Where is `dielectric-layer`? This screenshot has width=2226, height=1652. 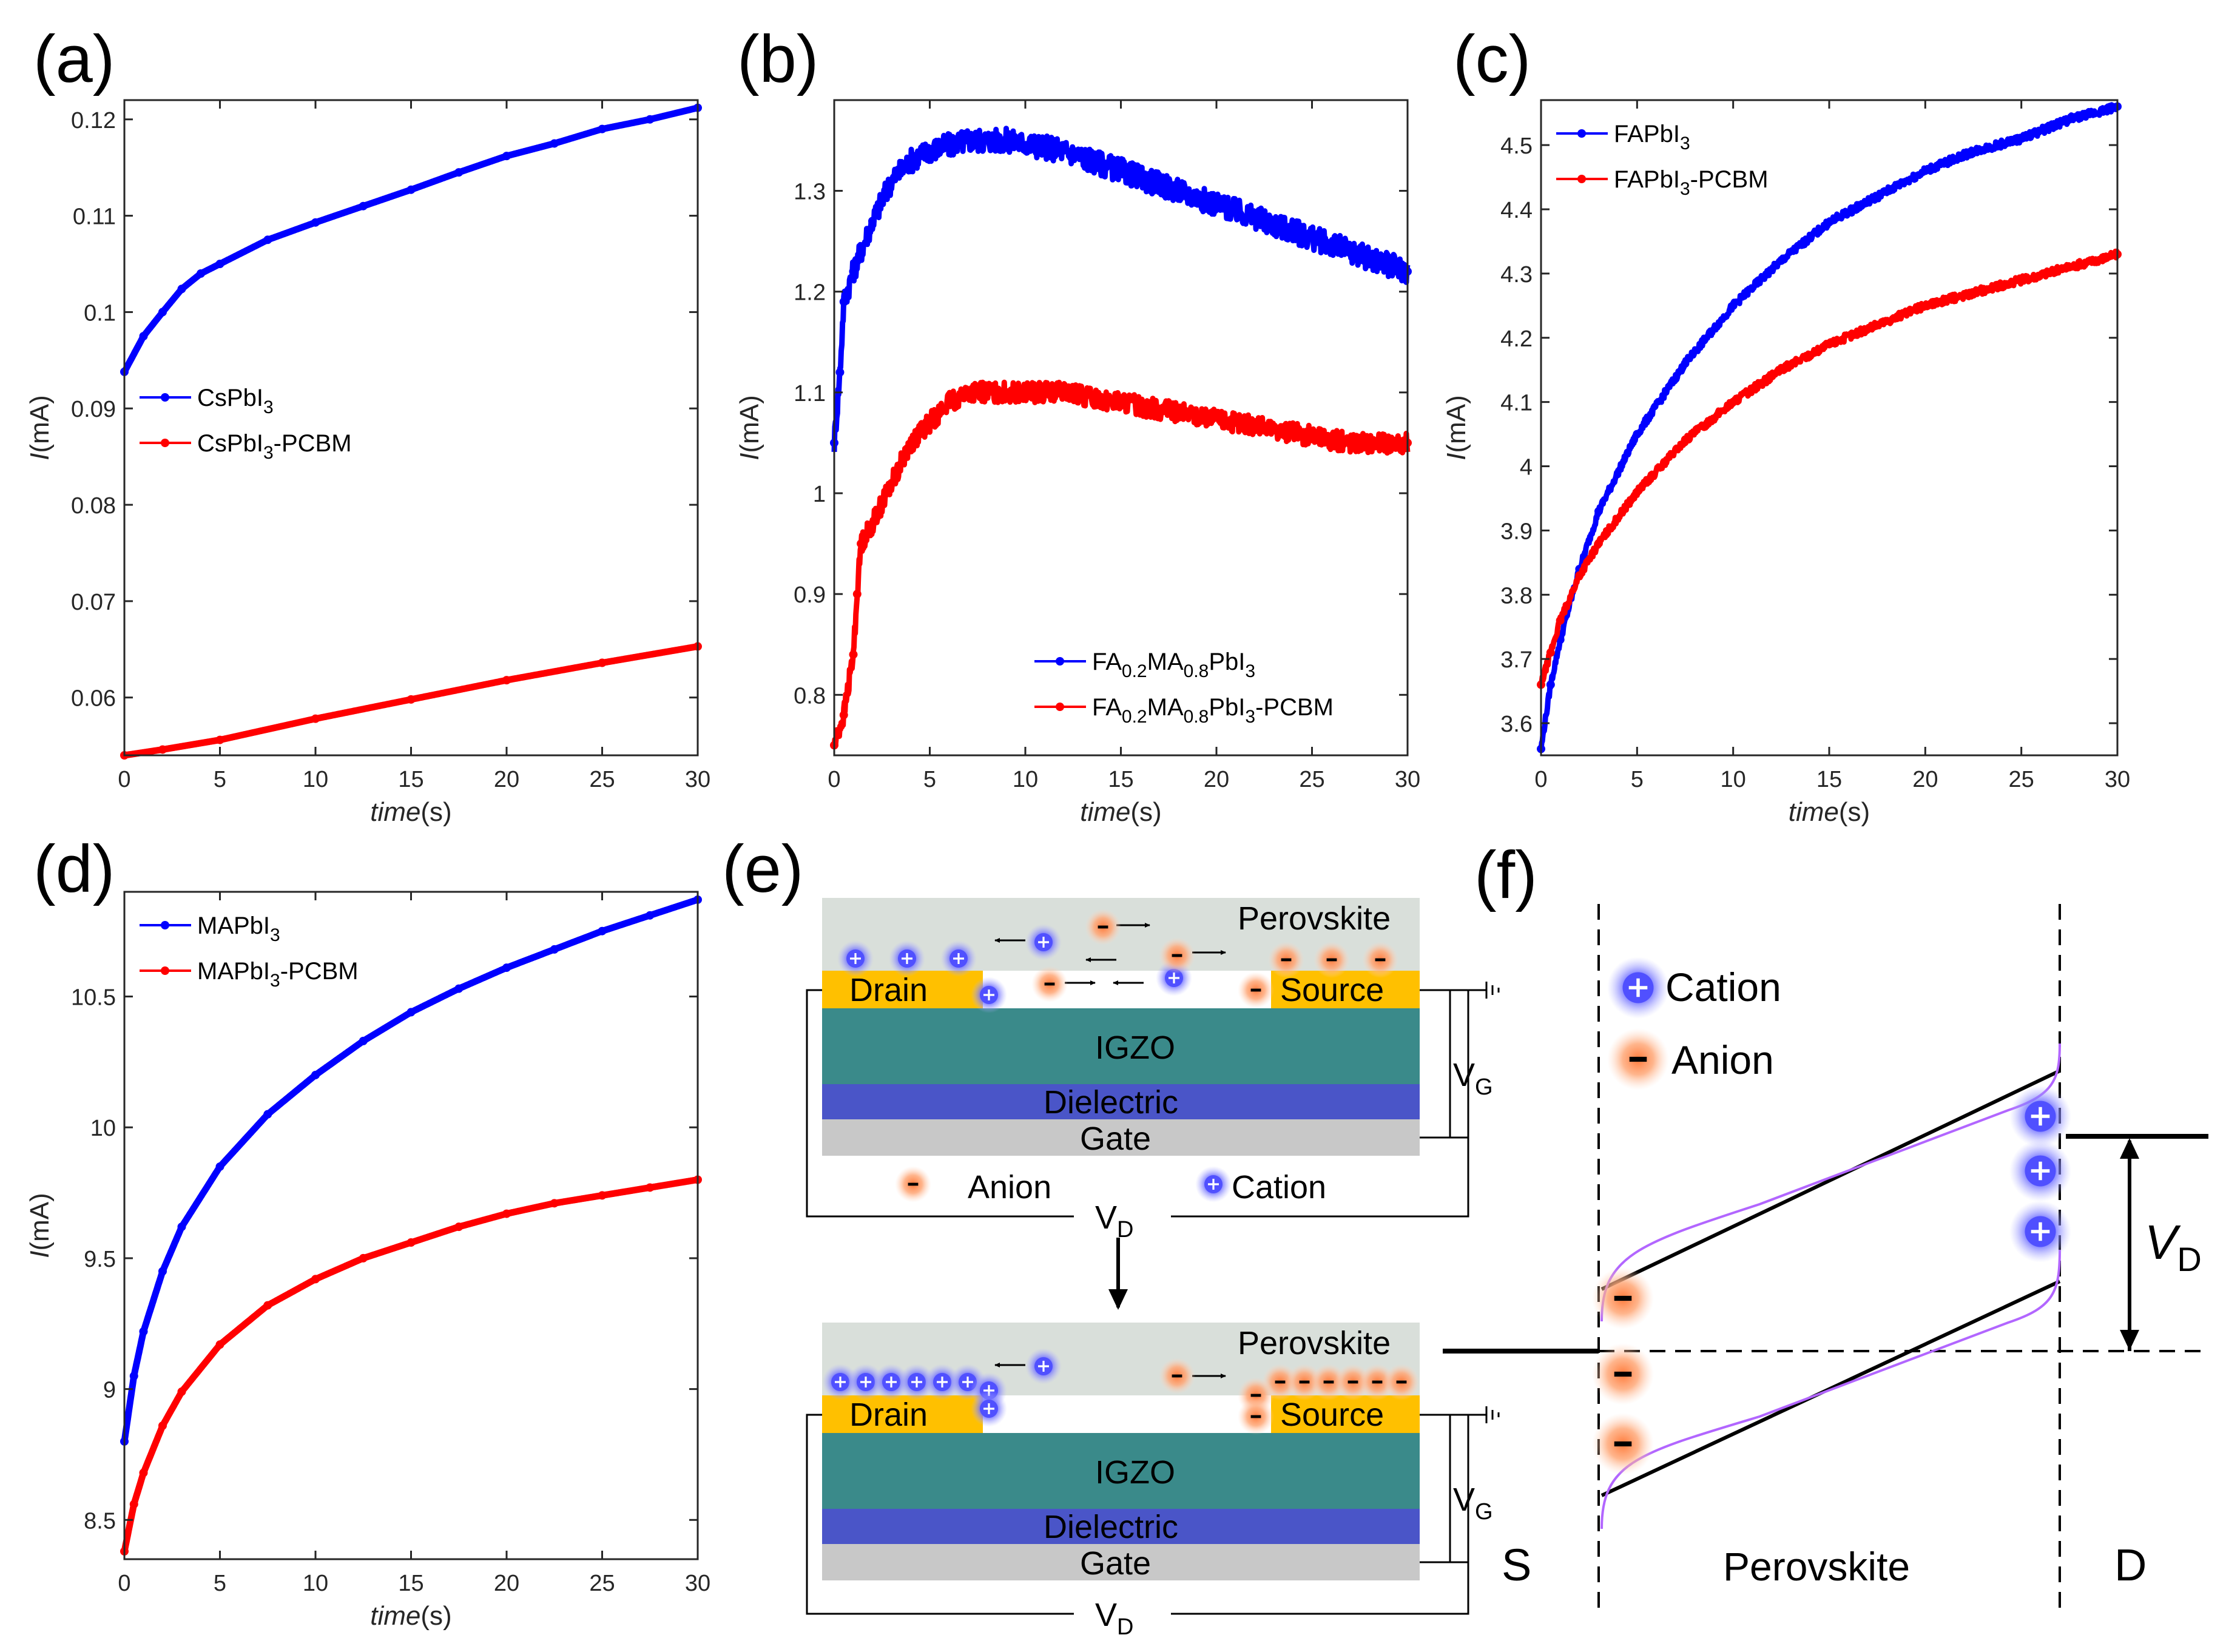 dielectric-layer is located at coordinates (1121, 1101).